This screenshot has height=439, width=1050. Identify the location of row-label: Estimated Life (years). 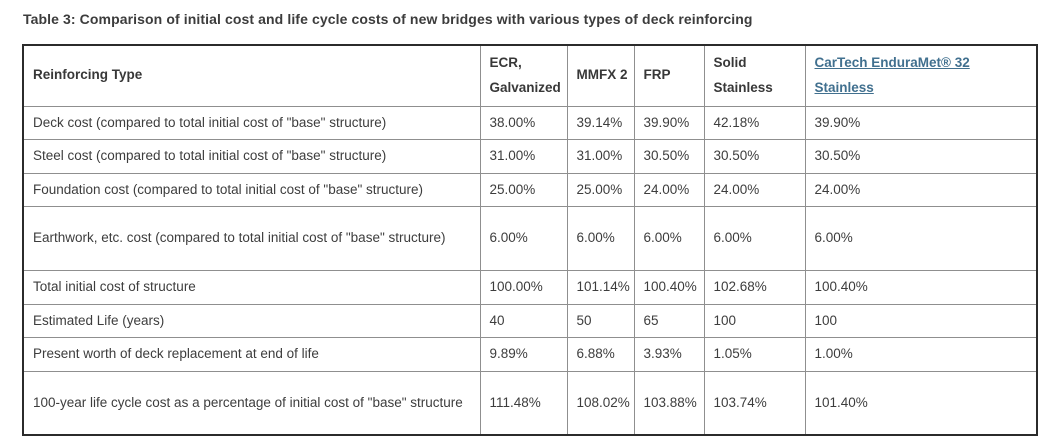
(251, 321).